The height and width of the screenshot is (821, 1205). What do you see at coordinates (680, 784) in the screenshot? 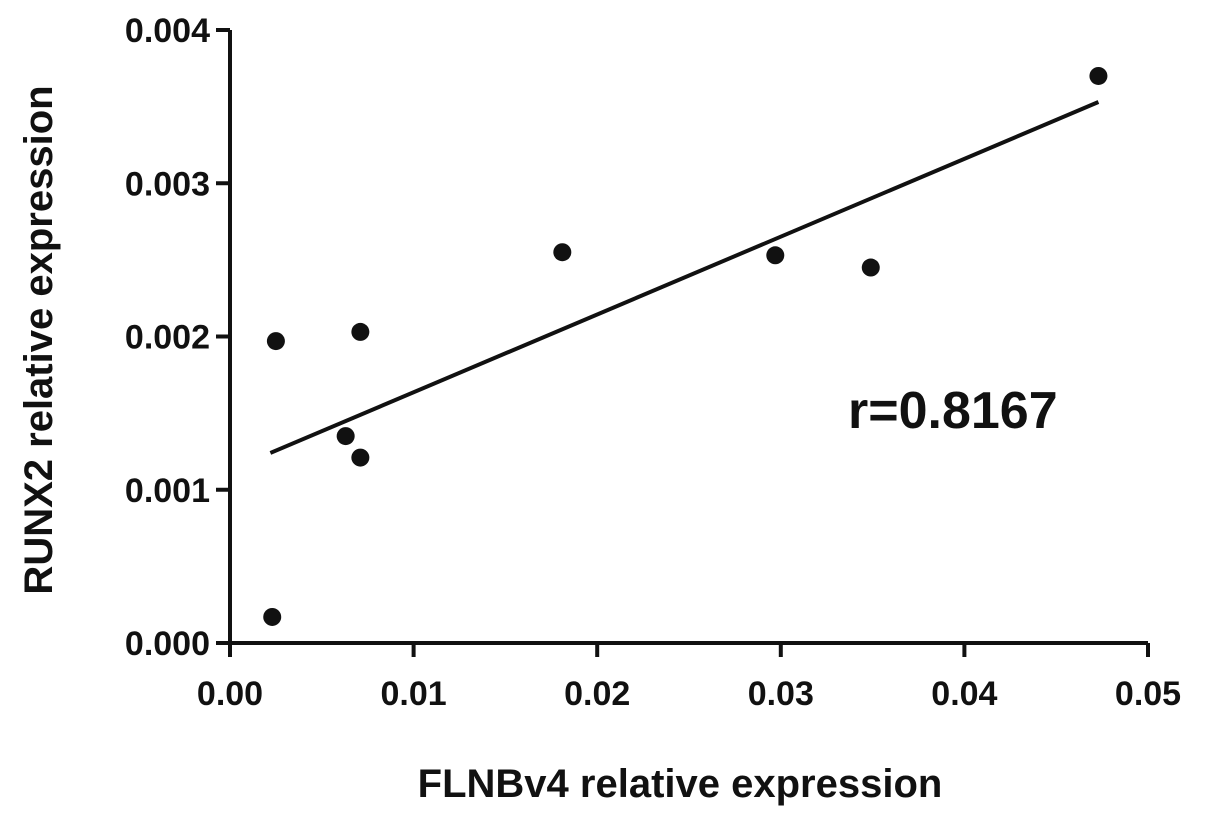
I see `x-axis-title: FLNBv4 relative expression` at bounding box center [680, 784].